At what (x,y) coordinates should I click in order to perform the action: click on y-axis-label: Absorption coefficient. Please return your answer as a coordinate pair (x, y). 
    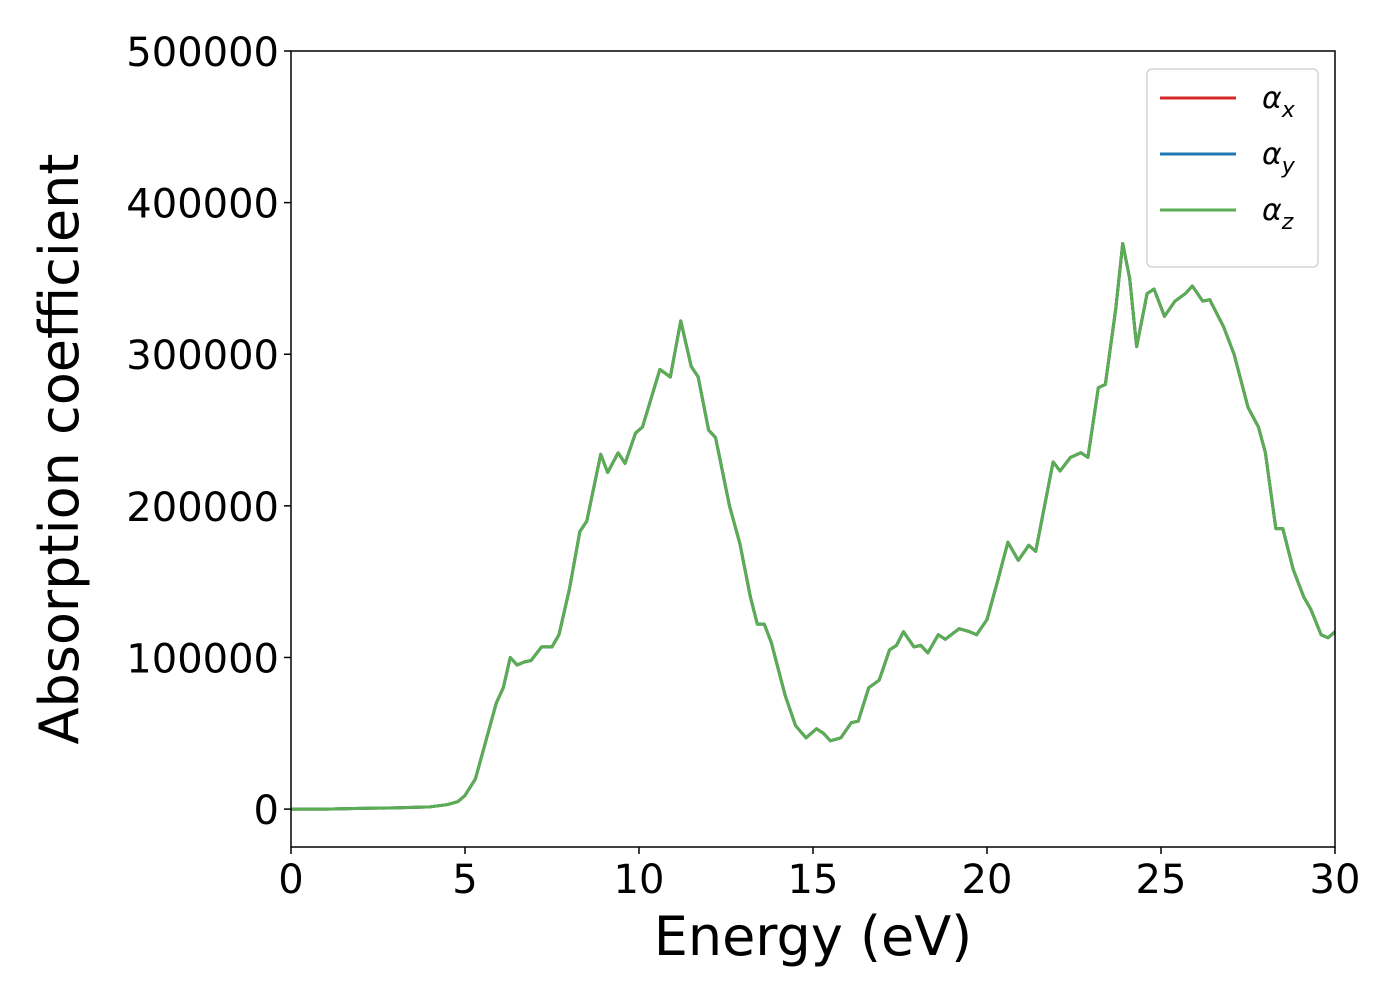
    Looking at the image, I should click on (59, 449).